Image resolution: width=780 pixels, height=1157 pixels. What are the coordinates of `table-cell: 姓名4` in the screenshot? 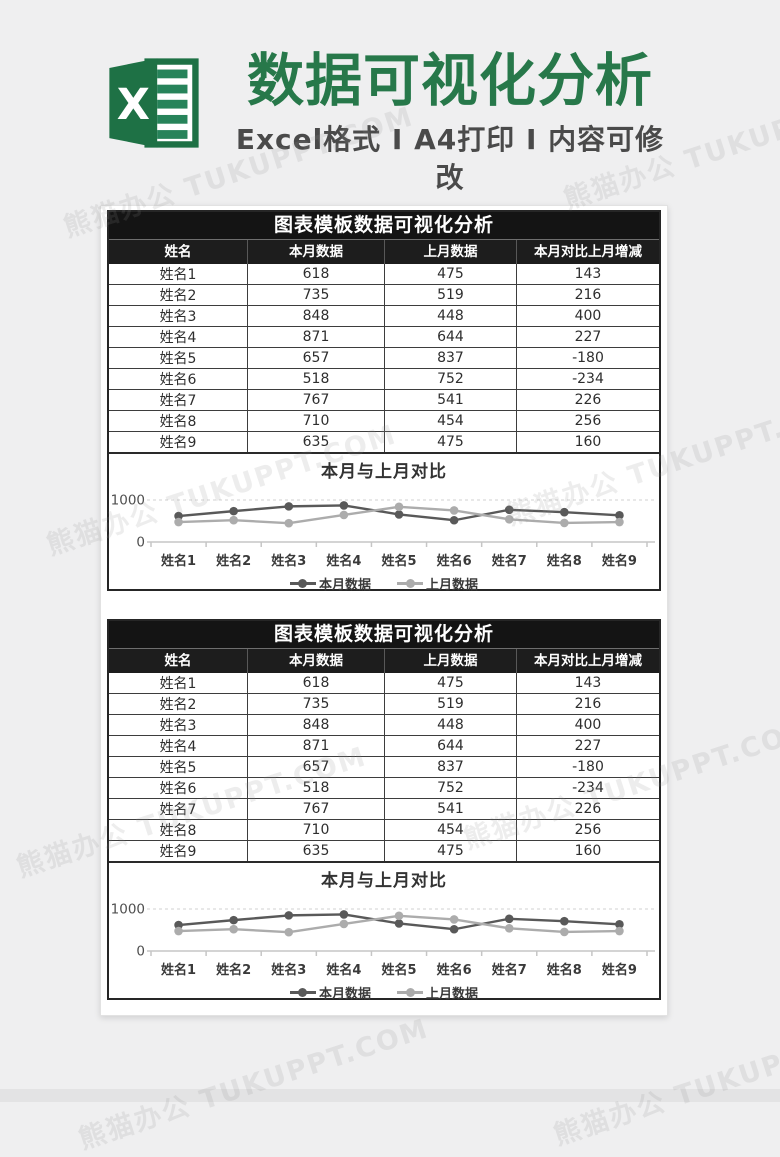 It's located at (178, 338).